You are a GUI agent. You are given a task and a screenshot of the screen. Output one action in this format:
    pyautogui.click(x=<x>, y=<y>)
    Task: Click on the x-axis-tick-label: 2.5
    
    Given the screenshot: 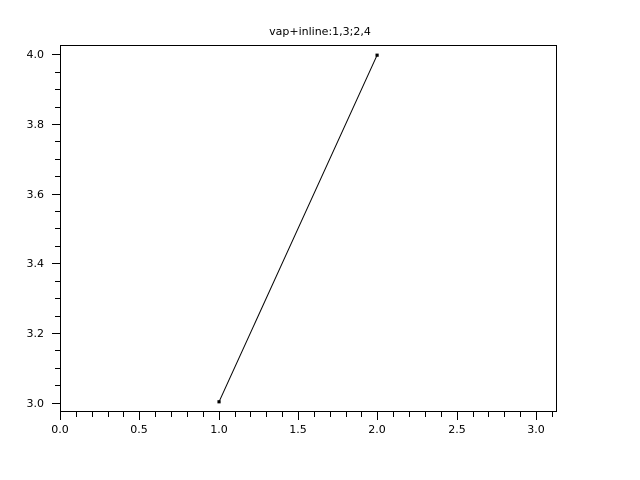 What is the action you would take?
    pyautogui.click(x=457, y=429)
    